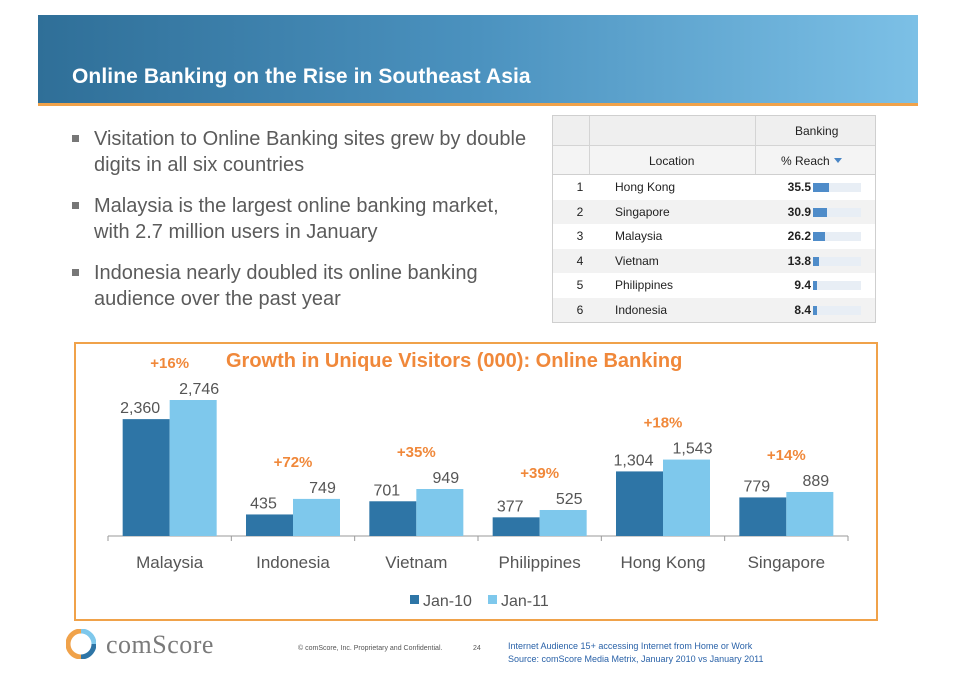 This screenshot has height=680, width=959. I want to click on reach-value: 35.5, so click(799, 187).